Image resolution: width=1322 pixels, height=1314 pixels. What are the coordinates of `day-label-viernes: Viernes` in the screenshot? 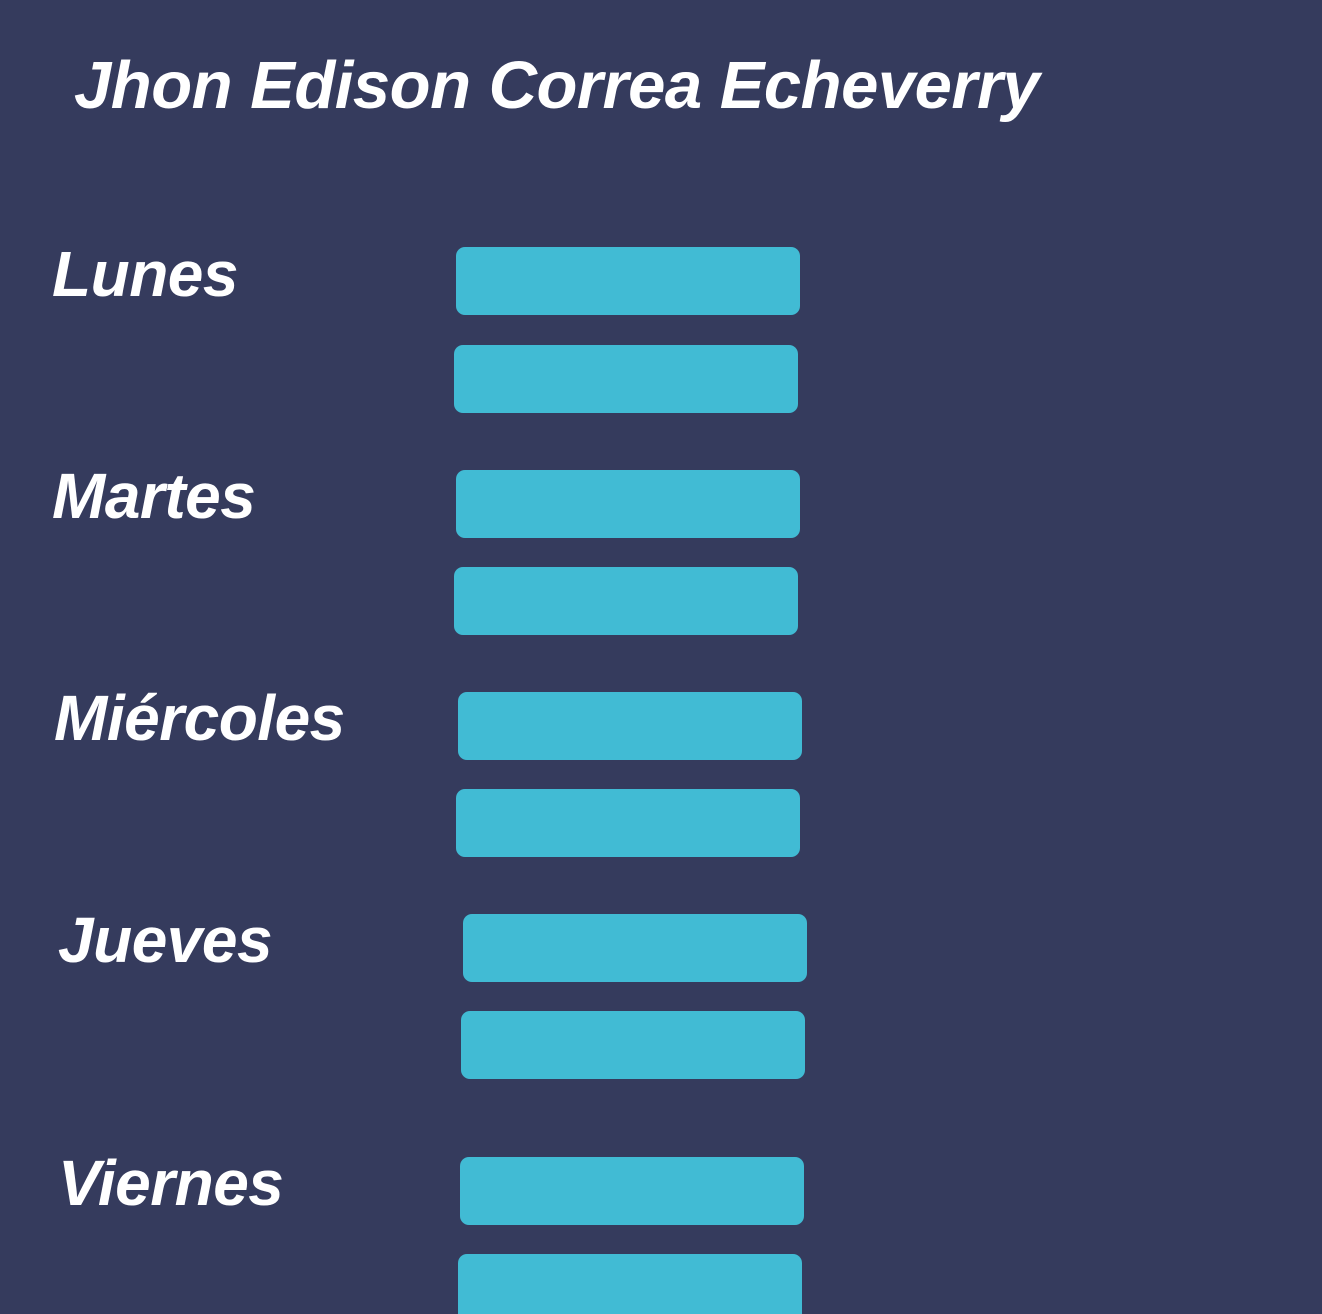 It's located at (171, 1183).